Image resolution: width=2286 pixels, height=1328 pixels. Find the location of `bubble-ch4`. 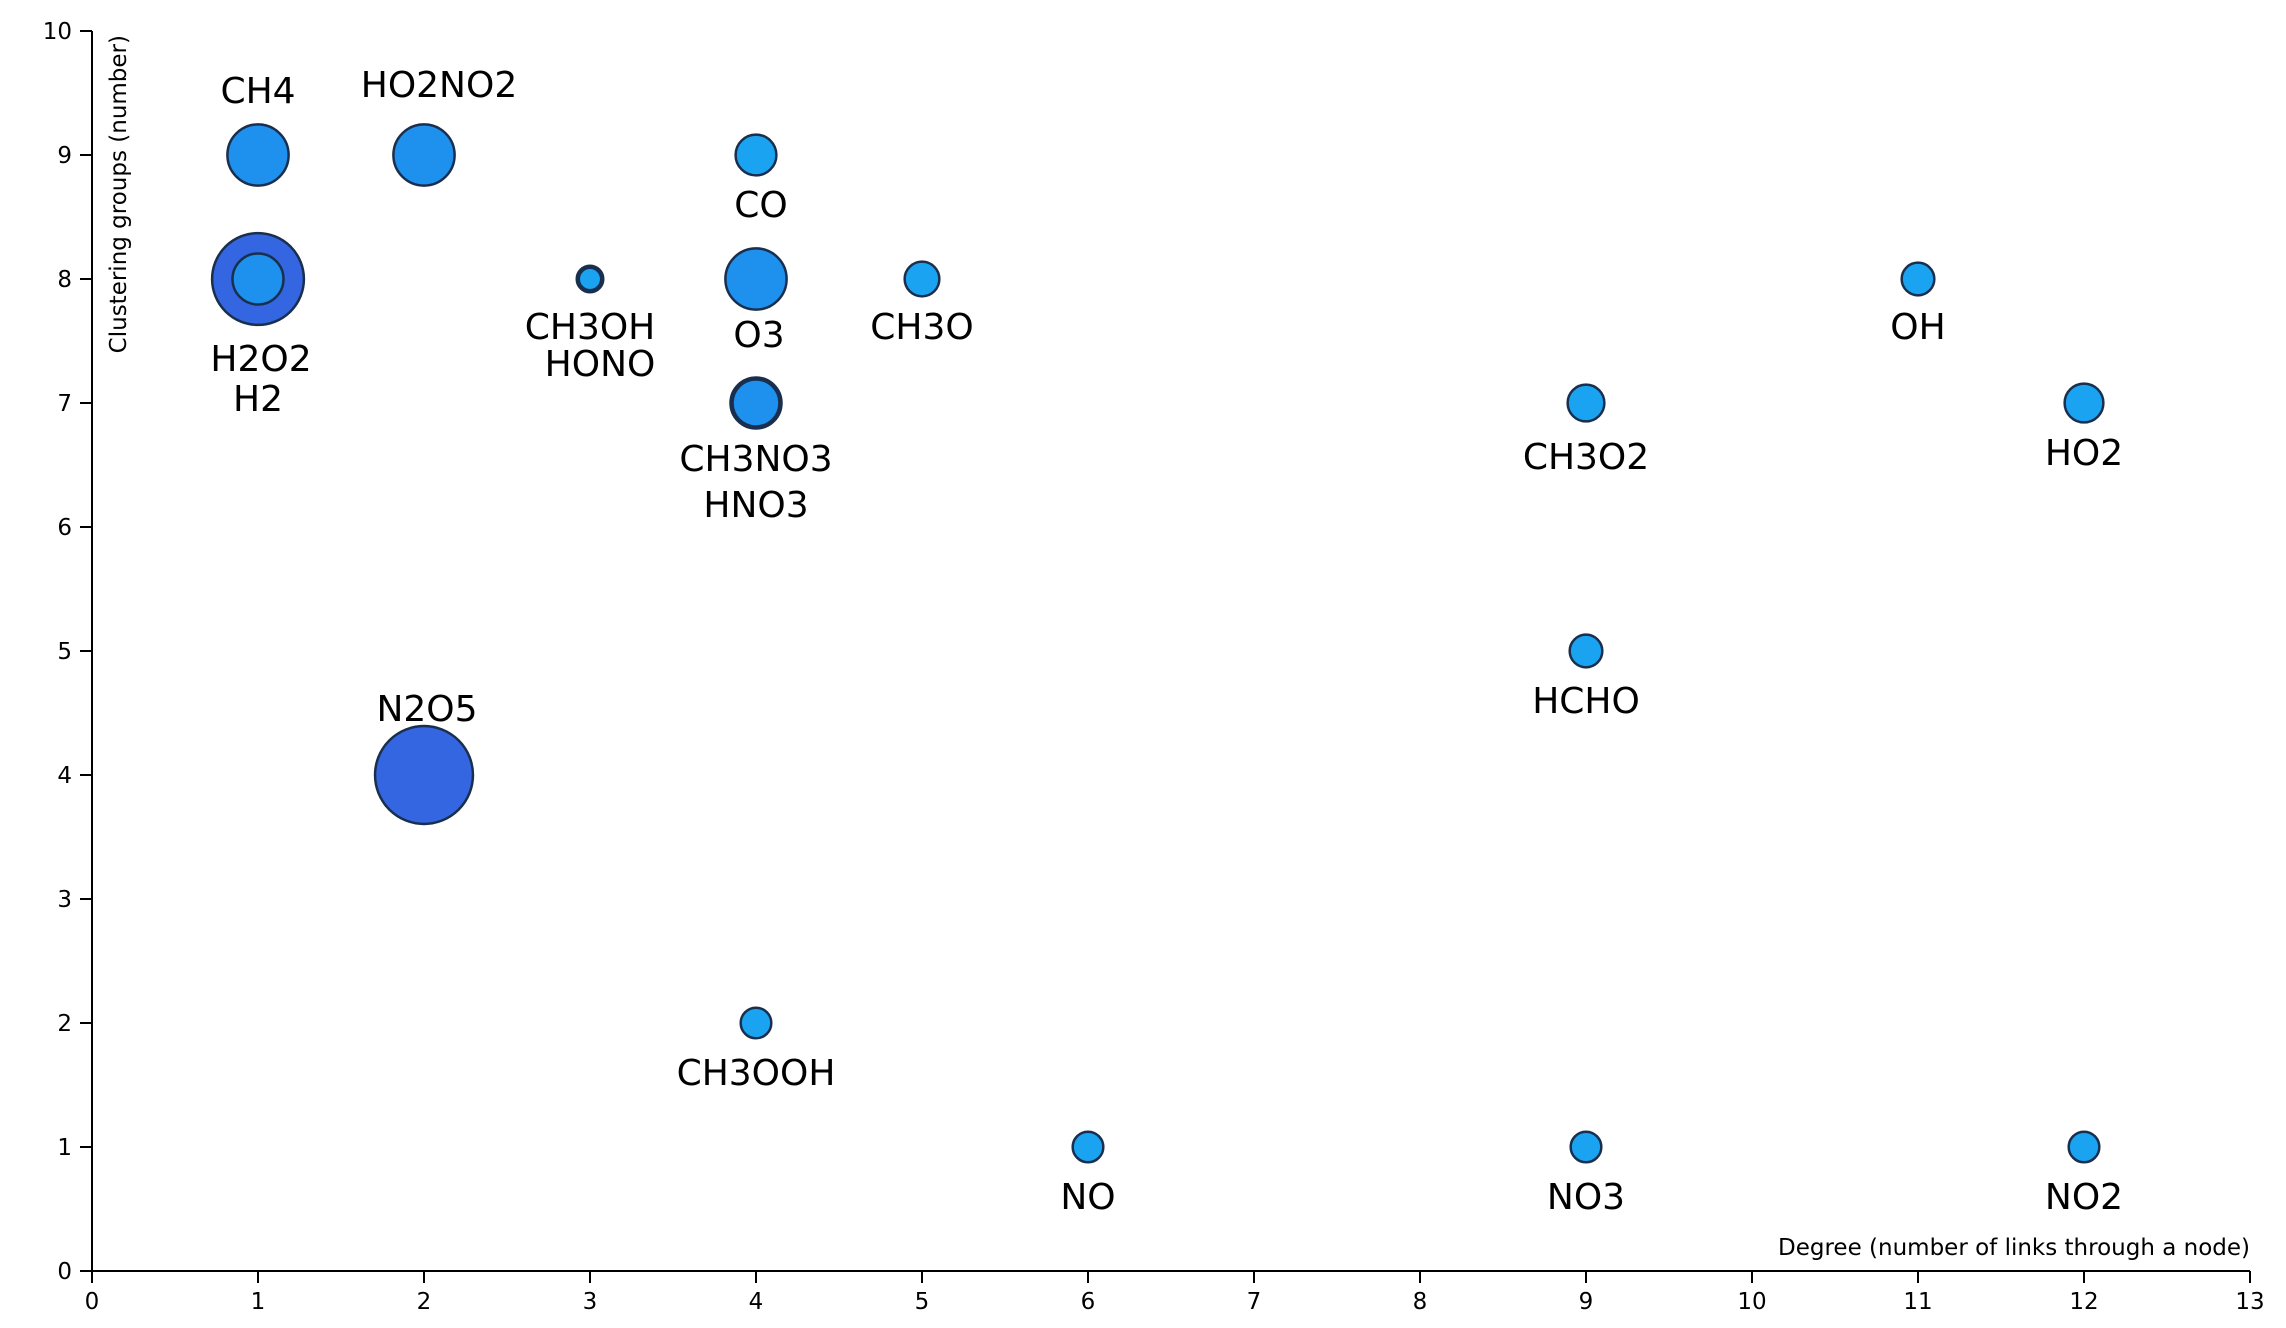

bubble-ch4 is located at coordinates (258, 155).